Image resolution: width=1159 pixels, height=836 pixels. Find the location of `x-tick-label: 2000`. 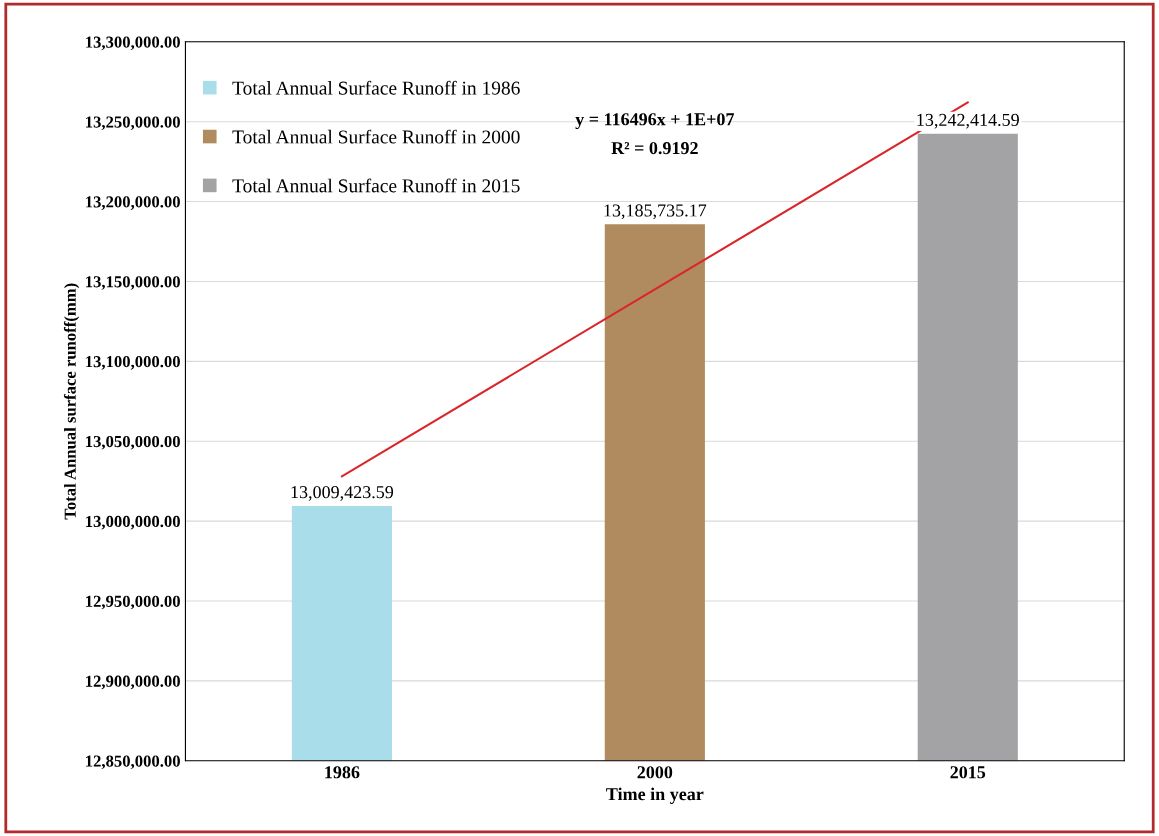

x-tick-label: 2000 is located at coordinates (655, 772).